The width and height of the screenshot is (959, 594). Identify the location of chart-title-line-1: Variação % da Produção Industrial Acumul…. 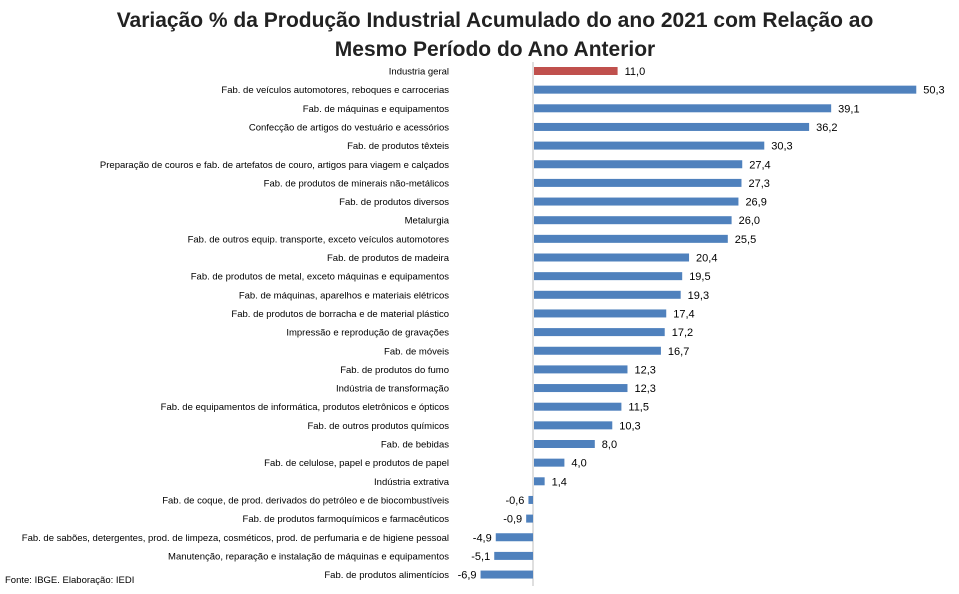
(495, 20).